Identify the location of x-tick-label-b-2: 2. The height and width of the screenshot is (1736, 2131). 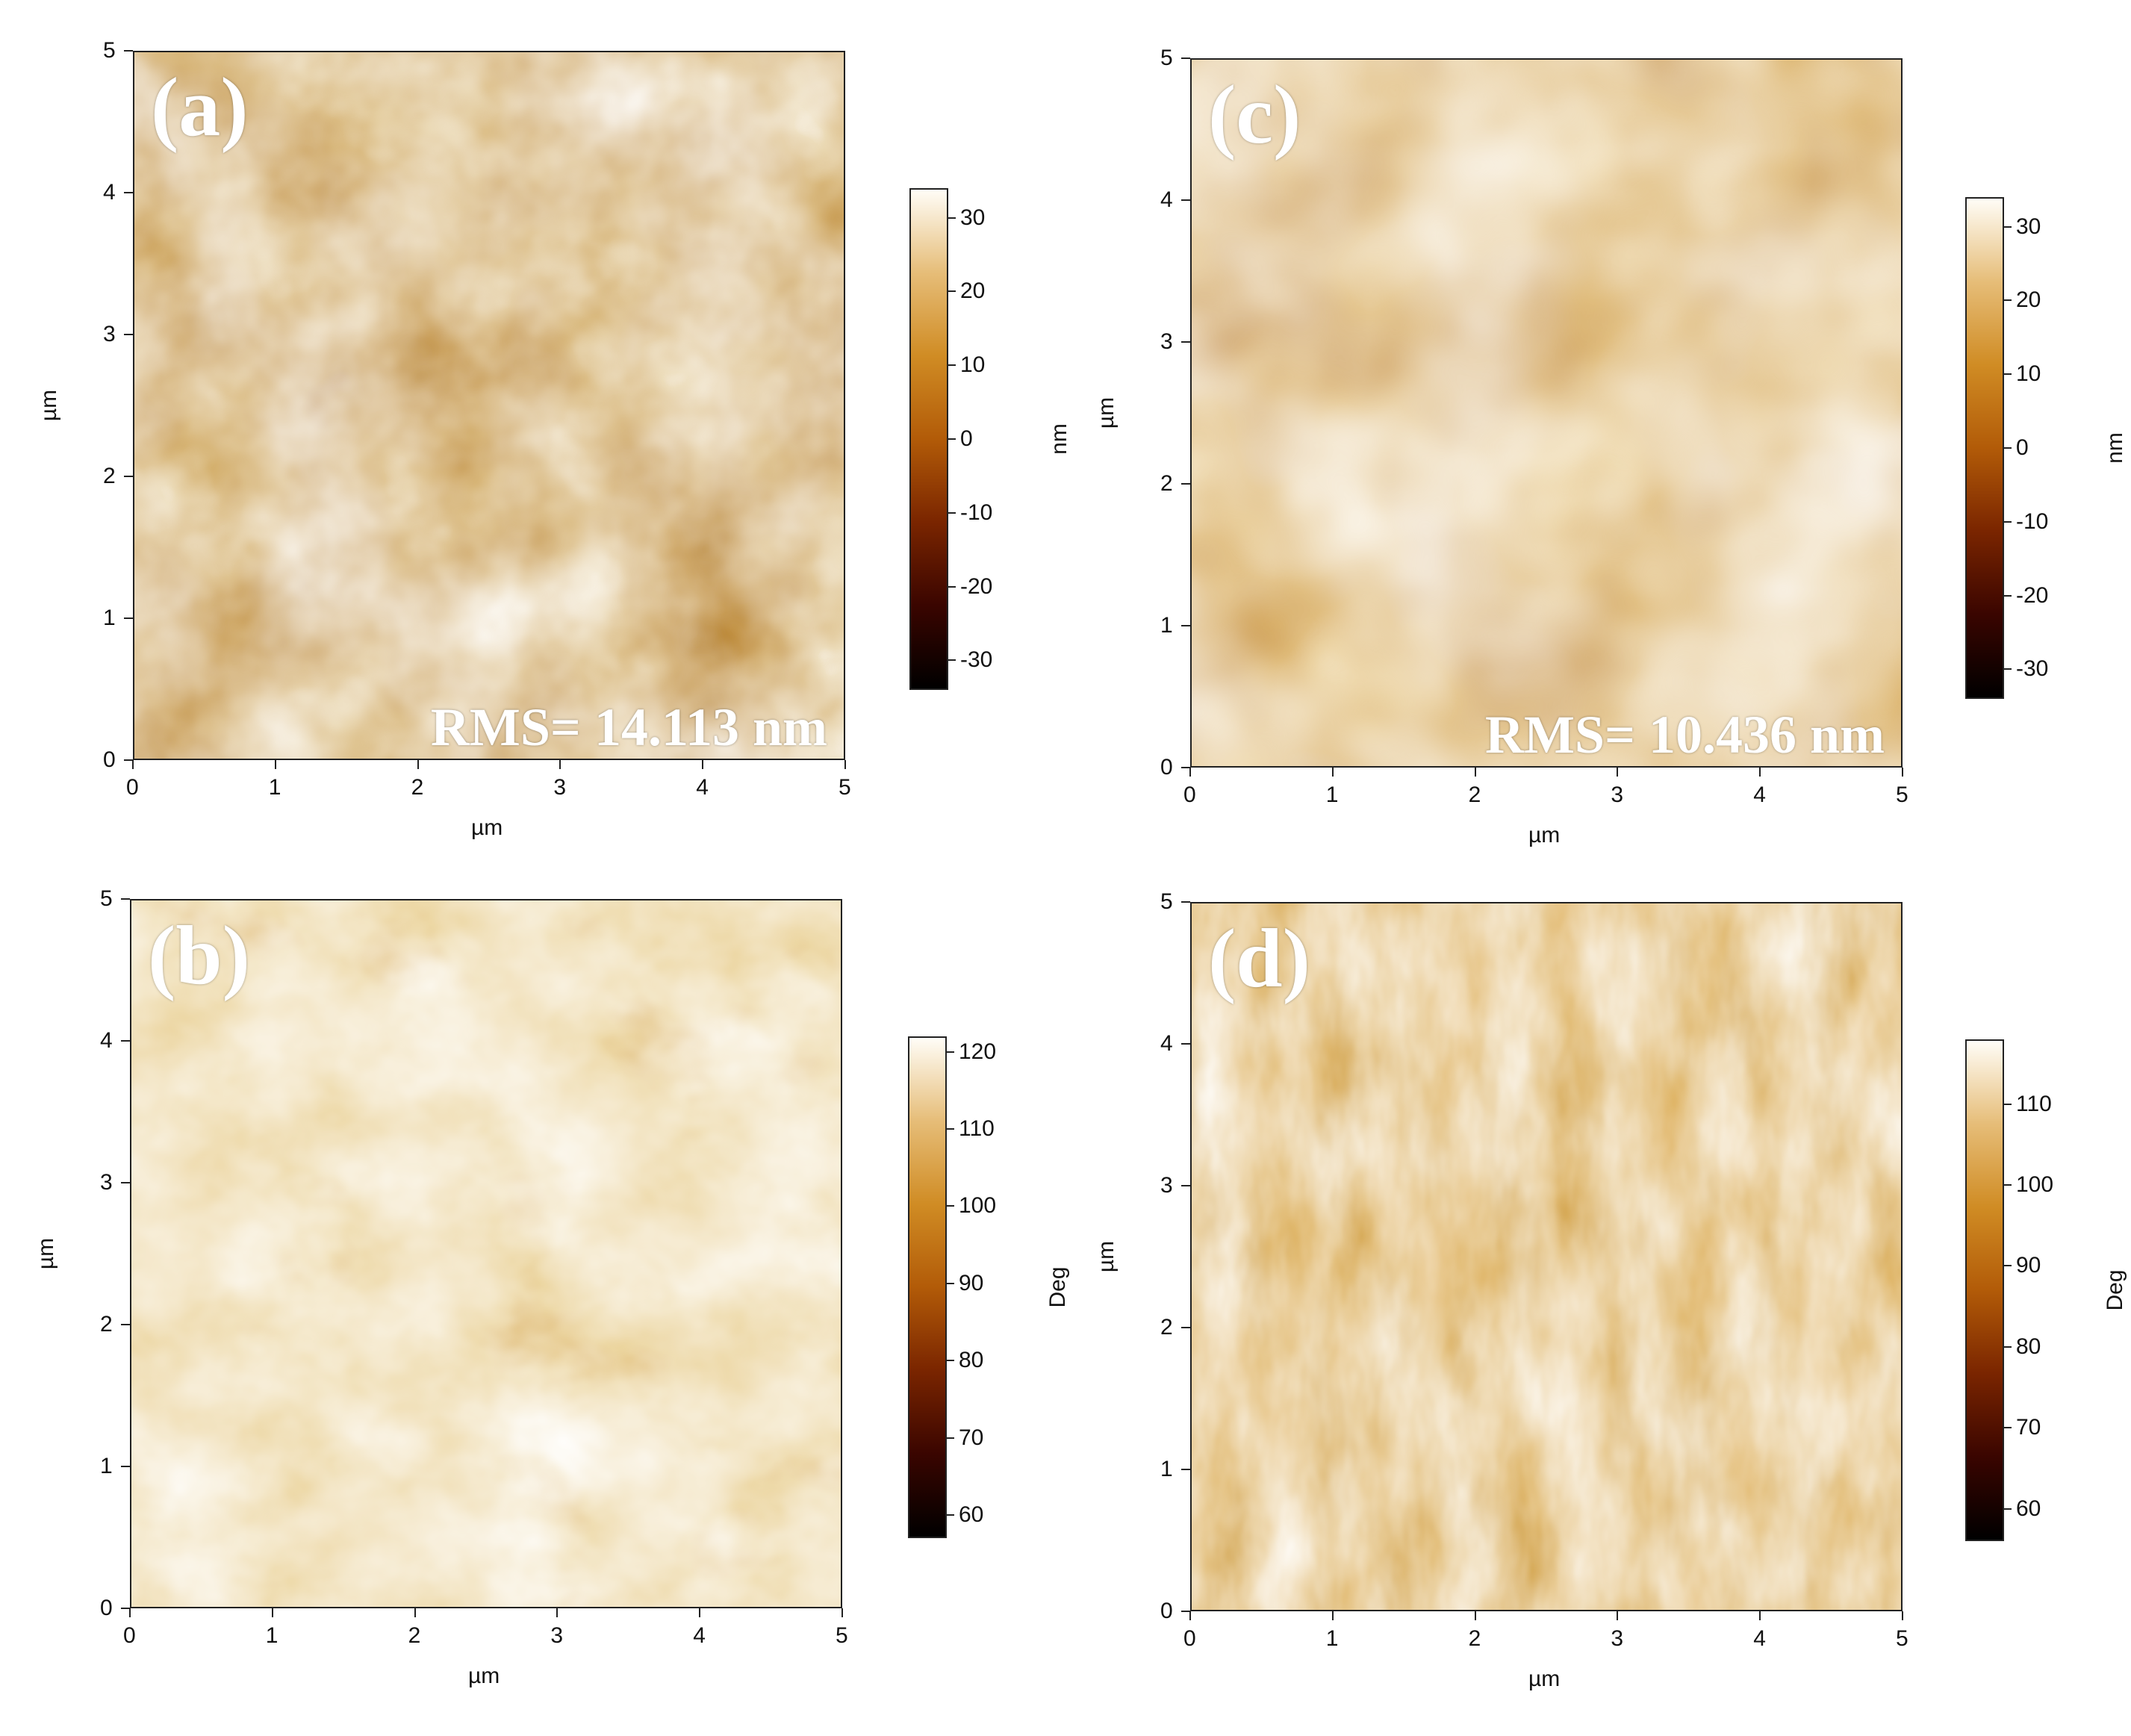
(414, 1636).